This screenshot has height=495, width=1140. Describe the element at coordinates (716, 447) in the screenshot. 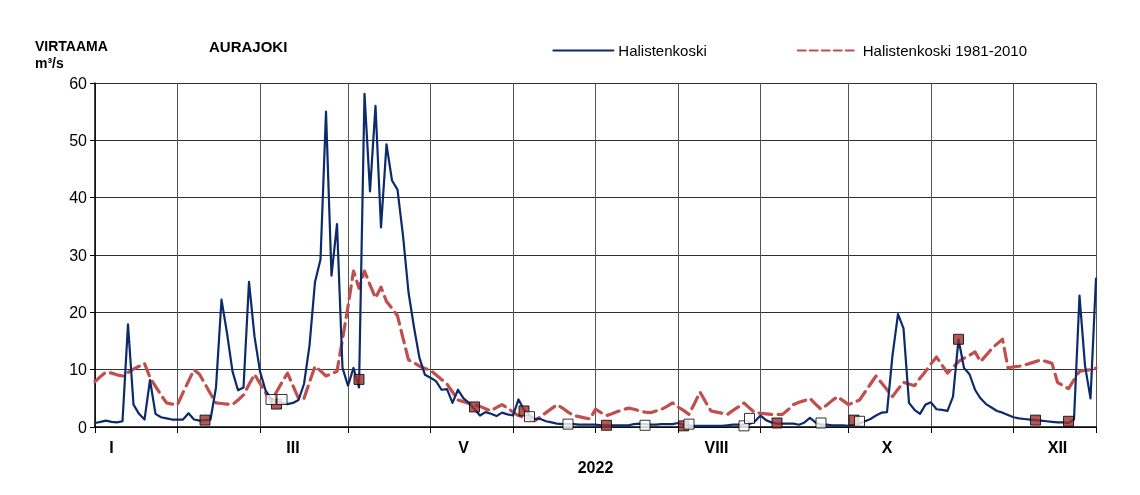

I see `x-tick-label: VIII` at that location.